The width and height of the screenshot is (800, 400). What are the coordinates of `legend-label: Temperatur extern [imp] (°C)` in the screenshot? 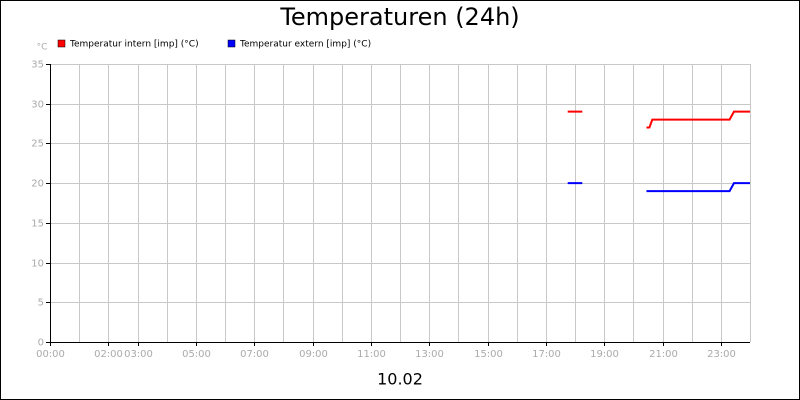 It's located at (305, 45).